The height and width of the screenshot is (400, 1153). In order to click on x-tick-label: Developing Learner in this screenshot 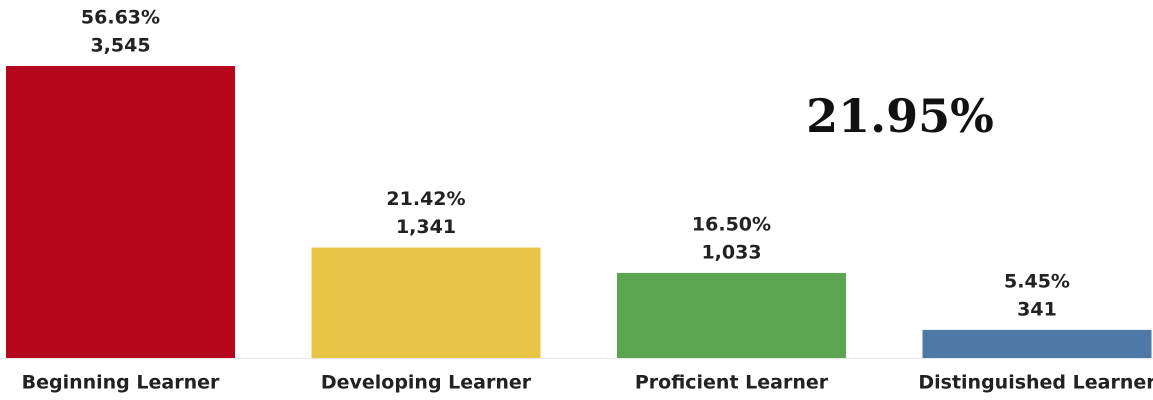, I will do `click(426, 383)`.